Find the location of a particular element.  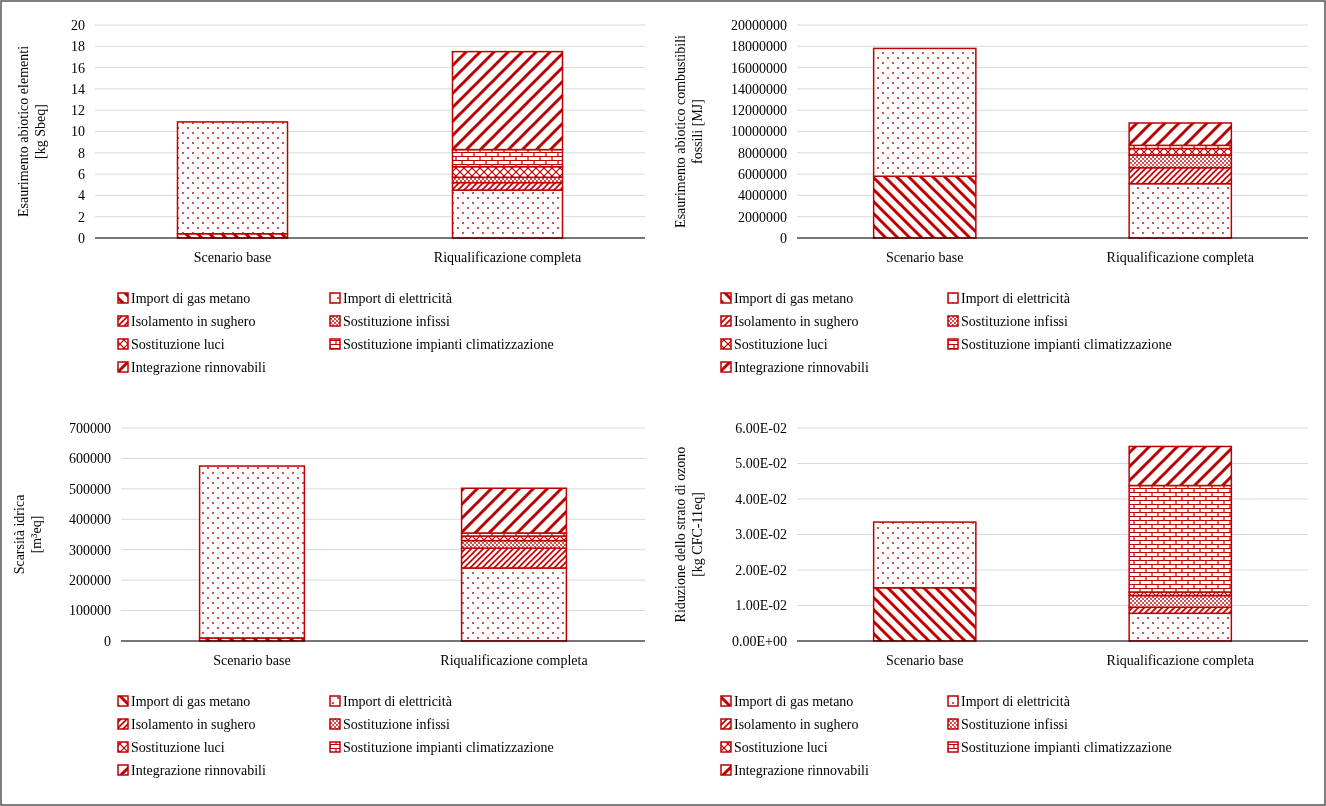

y-tick-label: 10000000 is located at coordinates (759, 132).